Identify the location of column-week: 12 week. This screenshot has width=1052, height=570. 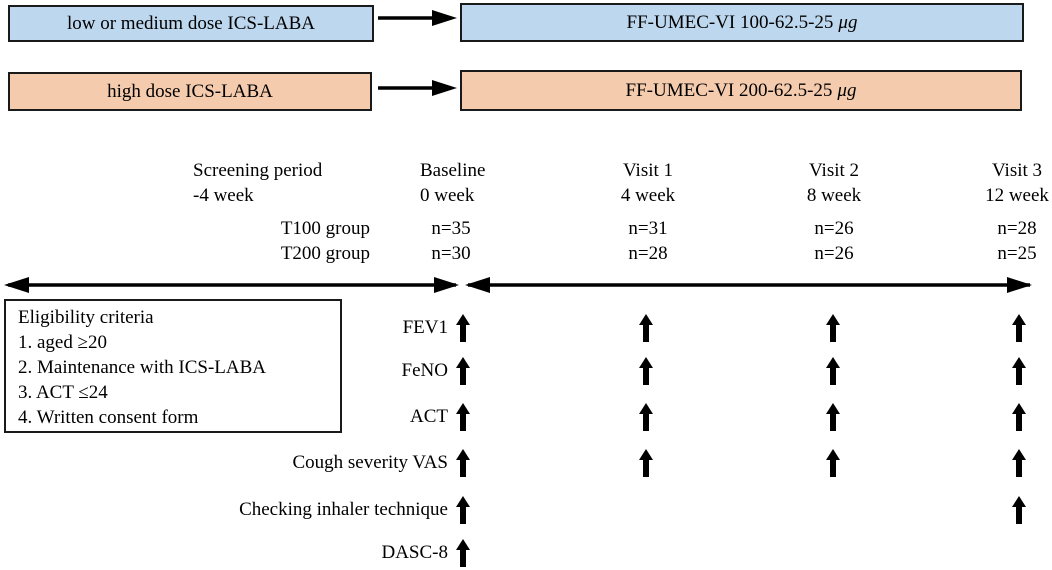
(1017, 195).